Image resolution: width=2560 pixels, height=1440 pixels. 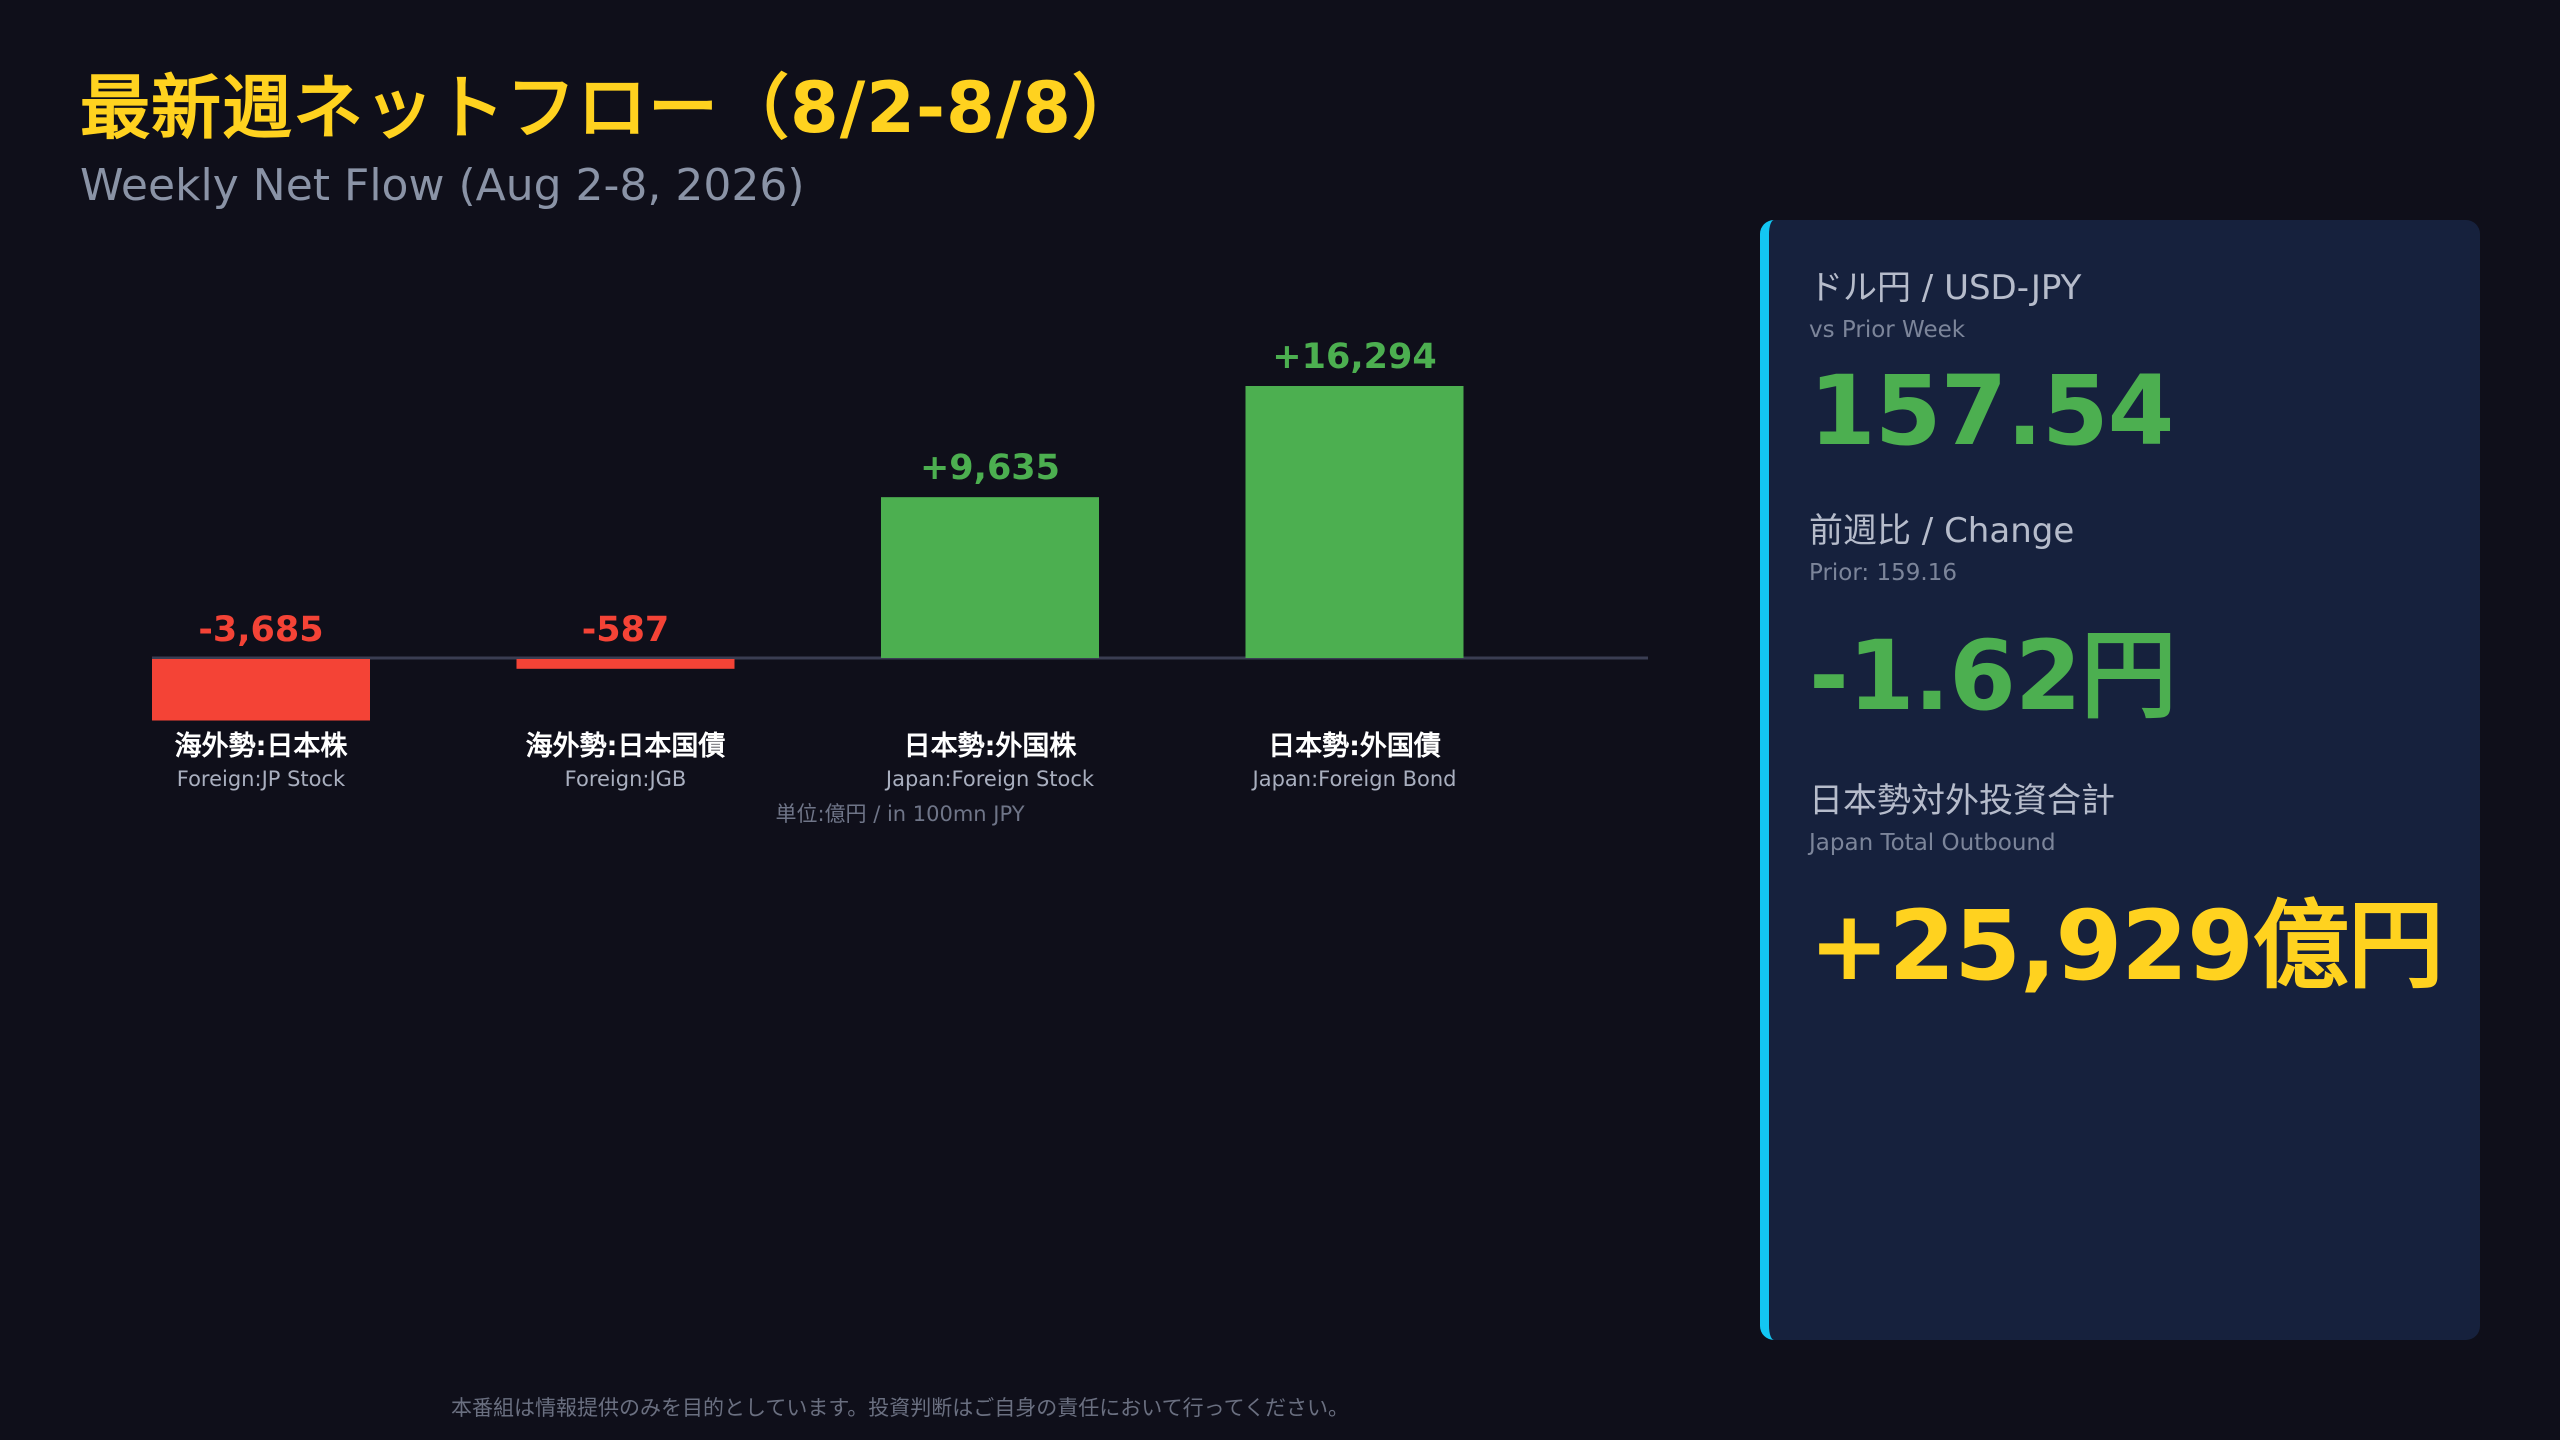 I want to click on page-subtitle: Weekly Net Flow (Aug 2-8, 2026), so click(x=442, y=185).